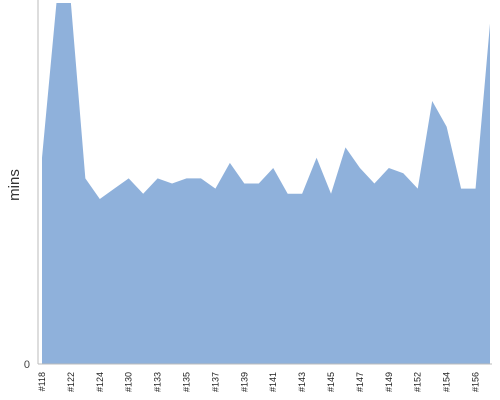 The height and width of the screenshot is (400, 500). Describe the element at coordinates (244, 382) in the screenshot. I see `x-tick-label: #139` at that location.